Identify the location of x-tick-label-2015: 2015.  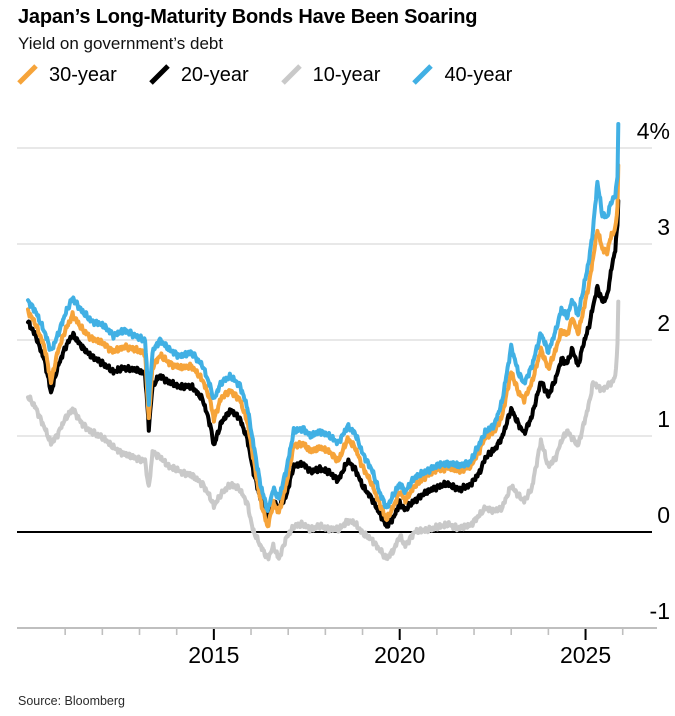
(213, 655).